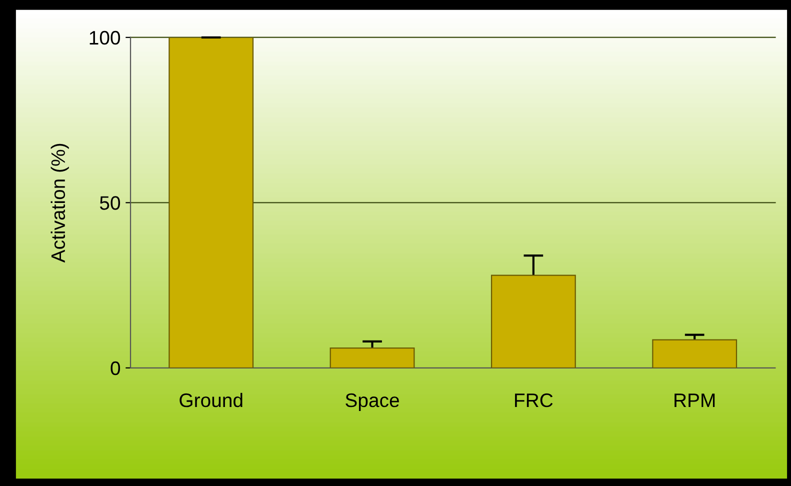 This screenshot has height=486, width=791. I want to click on y-tick-label: 50, so click(110, 203).